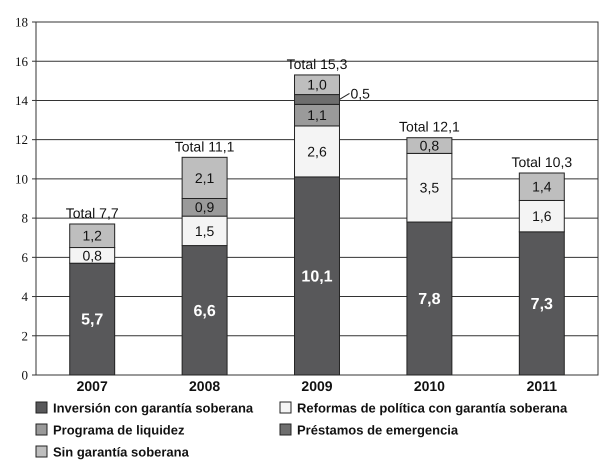  What do you see at coordinates (317, 151) in the screenshot?
I see `data-label: 2,6` at bounding box center [317, 151].